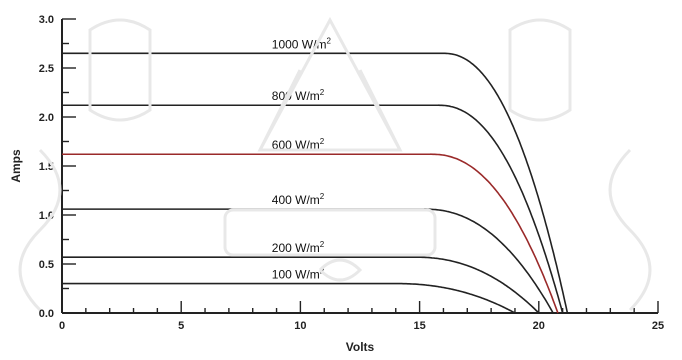 Image resolution: width=682 pixels, height=360 pixels. I want to click on series-label: 100 W/m2, so click(298, 274).